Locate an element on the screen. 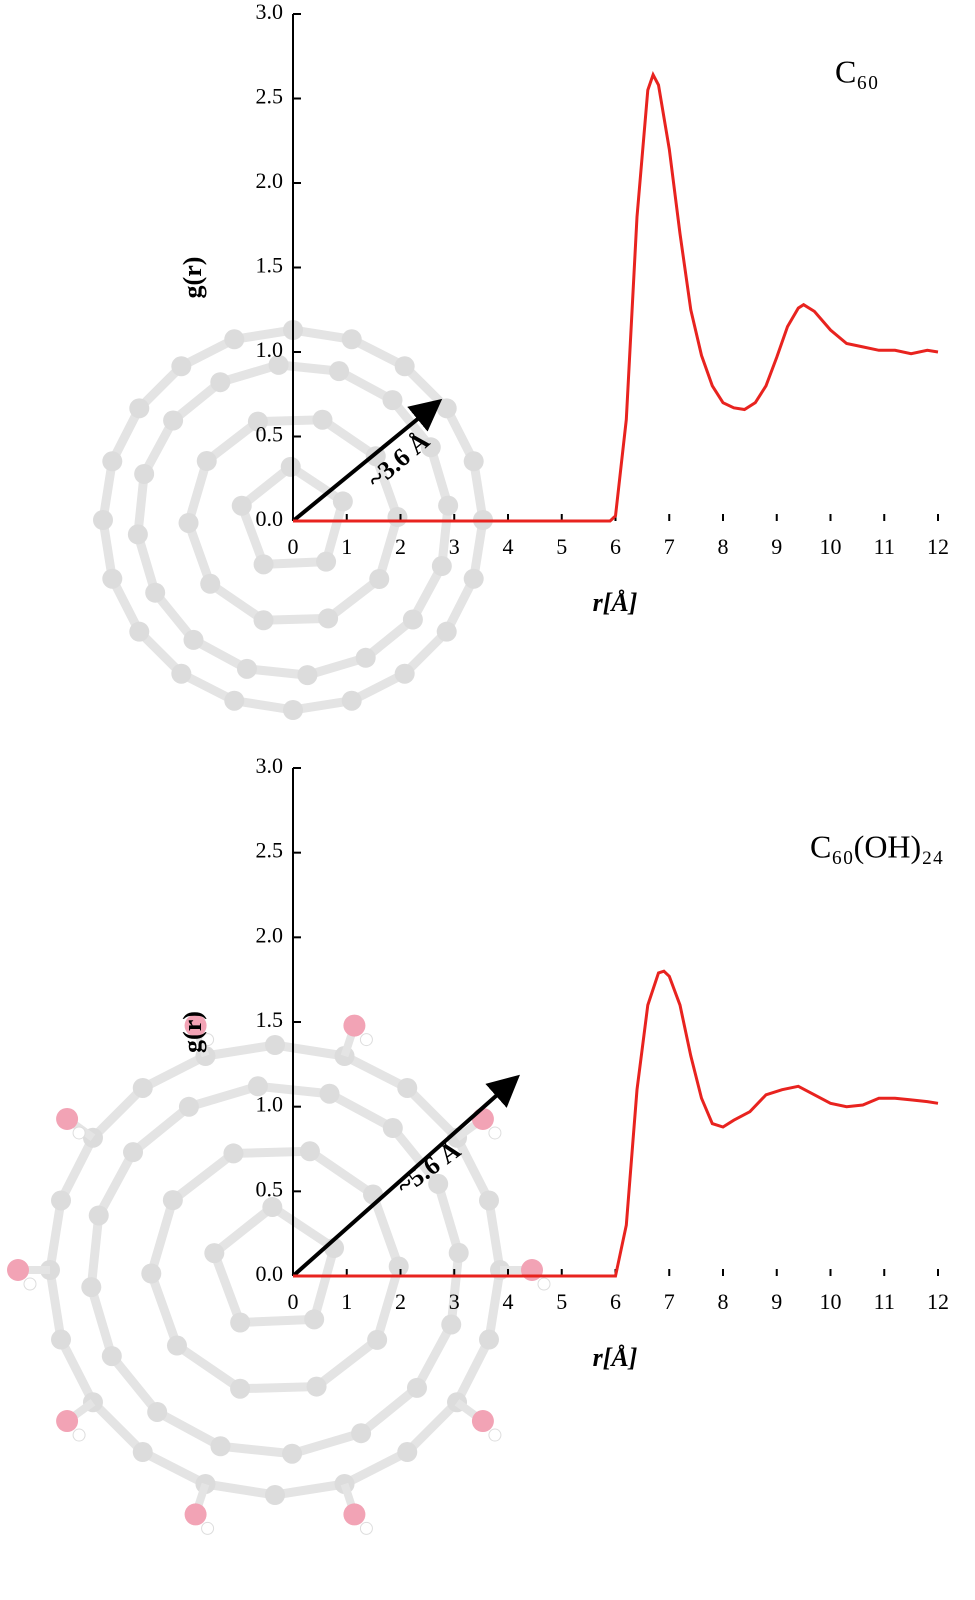  x-tick-label: 6 is located at coordinates (615, 546).